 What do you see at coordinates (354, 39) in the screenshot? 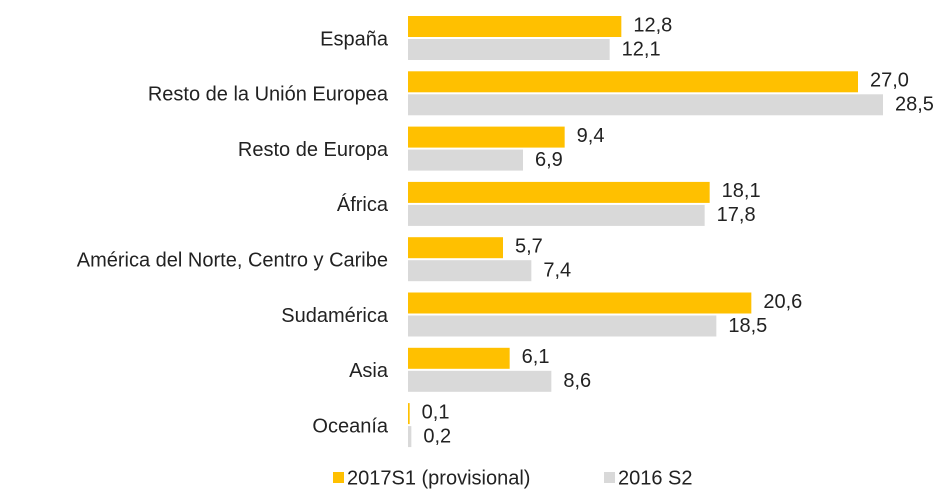
I see `category-label: España` at bounding box center [354, 39].